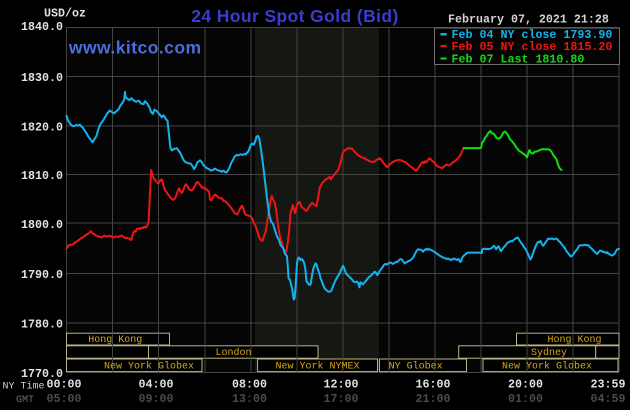 The width and height of the screenshot is (630, 410). I want to click on svg-text: USD/oz, so click(65, 14).